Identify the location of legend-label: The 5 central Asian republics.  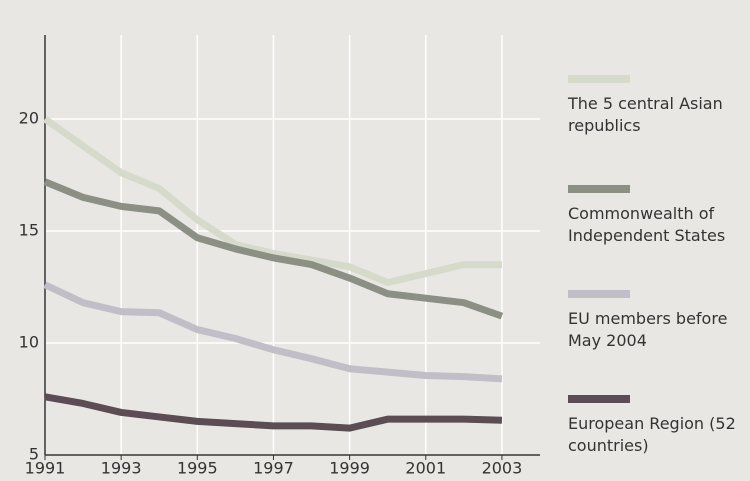
(645, 114).